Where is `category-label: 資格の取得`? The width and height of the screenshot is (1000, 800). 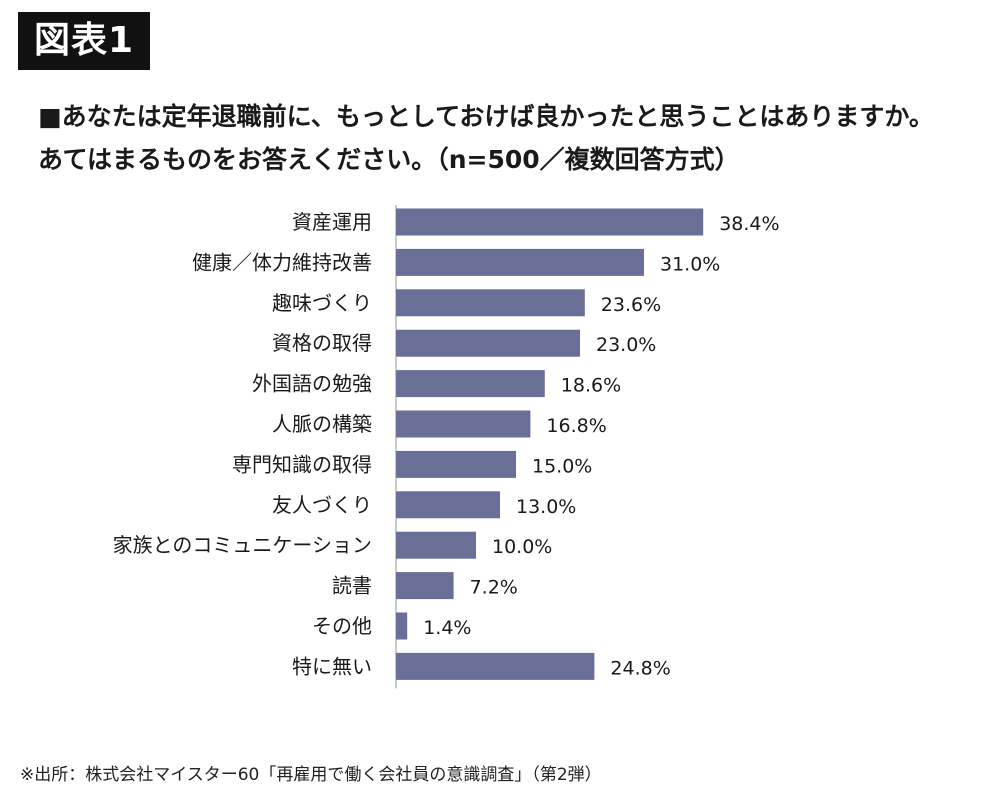 category-label: 資格の取得 is located at coordinates (322, 343).